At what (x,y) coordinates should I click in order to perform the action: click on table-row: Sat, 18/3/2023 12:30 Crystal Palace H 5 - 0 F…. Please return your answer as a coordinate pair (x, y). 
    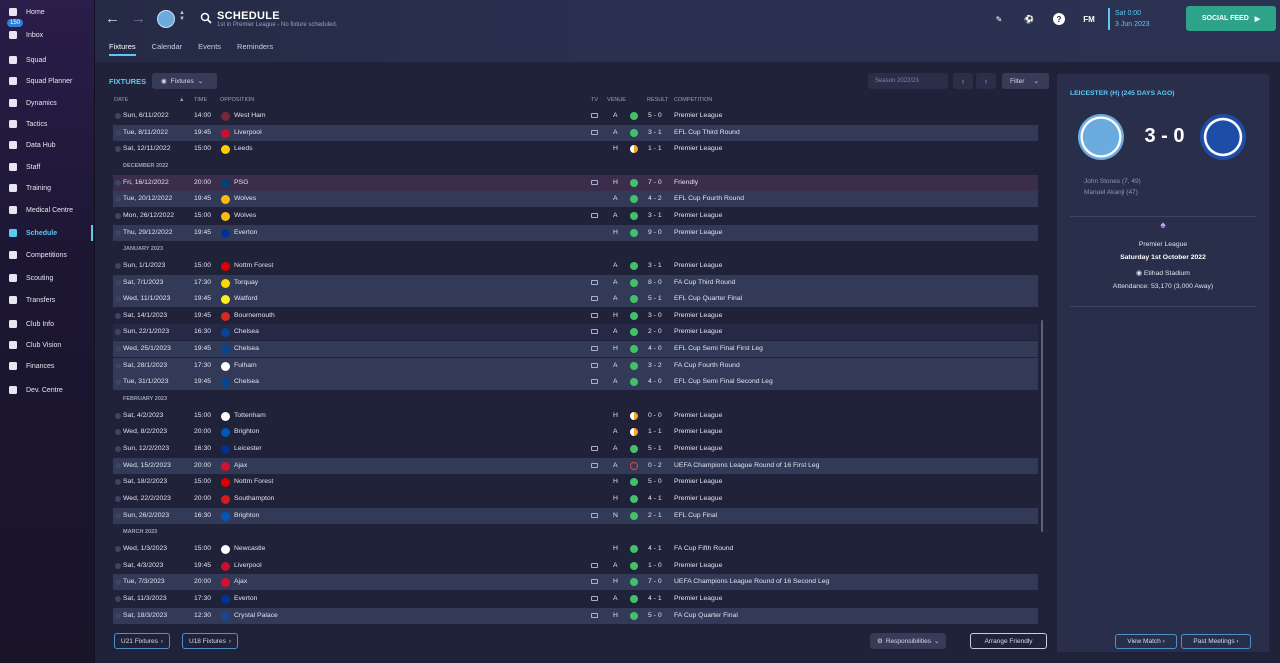
    Looking at the image, I should click on (575, 615).